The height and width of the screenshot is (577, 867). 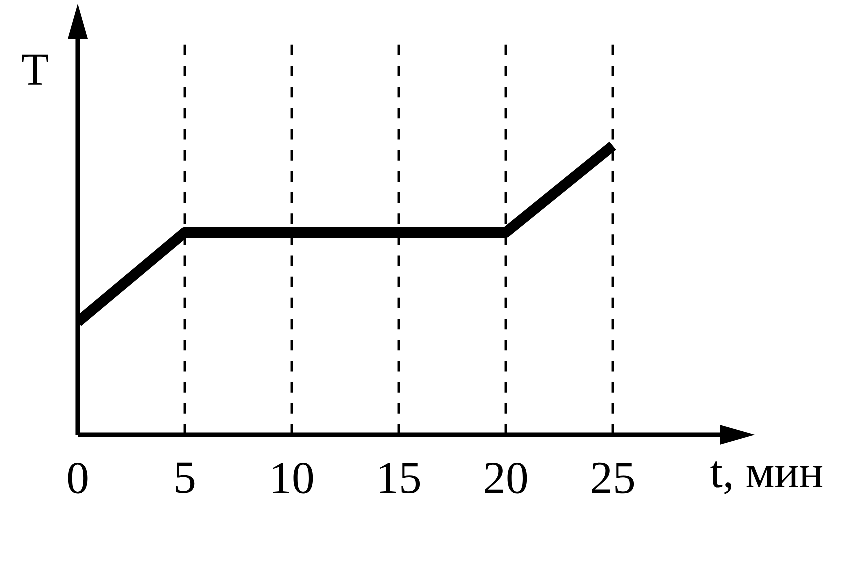 What do you see at coordinates (613, 478) in the screenshot?
I see `x-tick-label: 25` at bounding box center [613, 478].